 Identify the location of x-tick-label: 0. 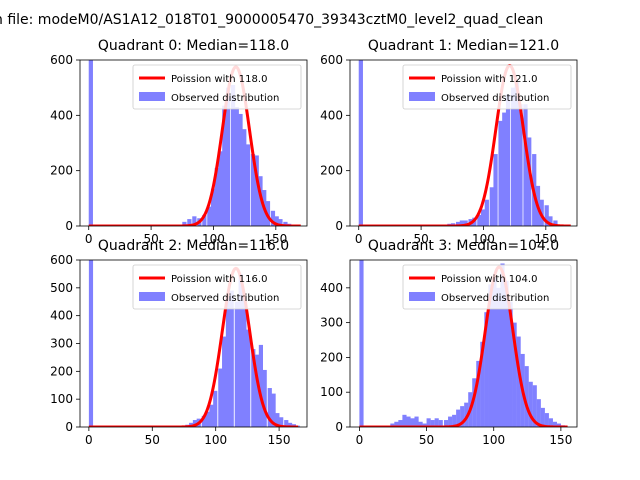
(359, 239).